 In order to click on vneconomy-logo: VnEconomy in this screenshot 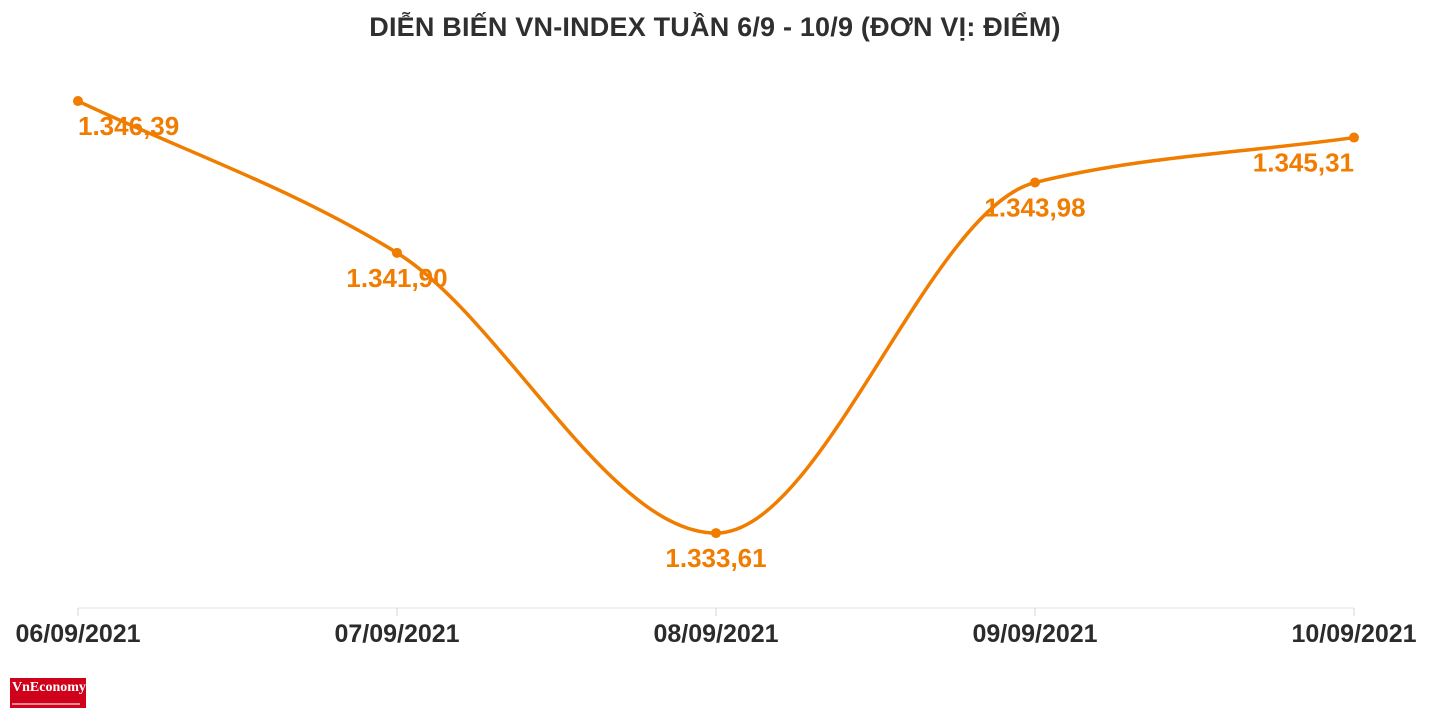, I will do `click(48, 693)`.